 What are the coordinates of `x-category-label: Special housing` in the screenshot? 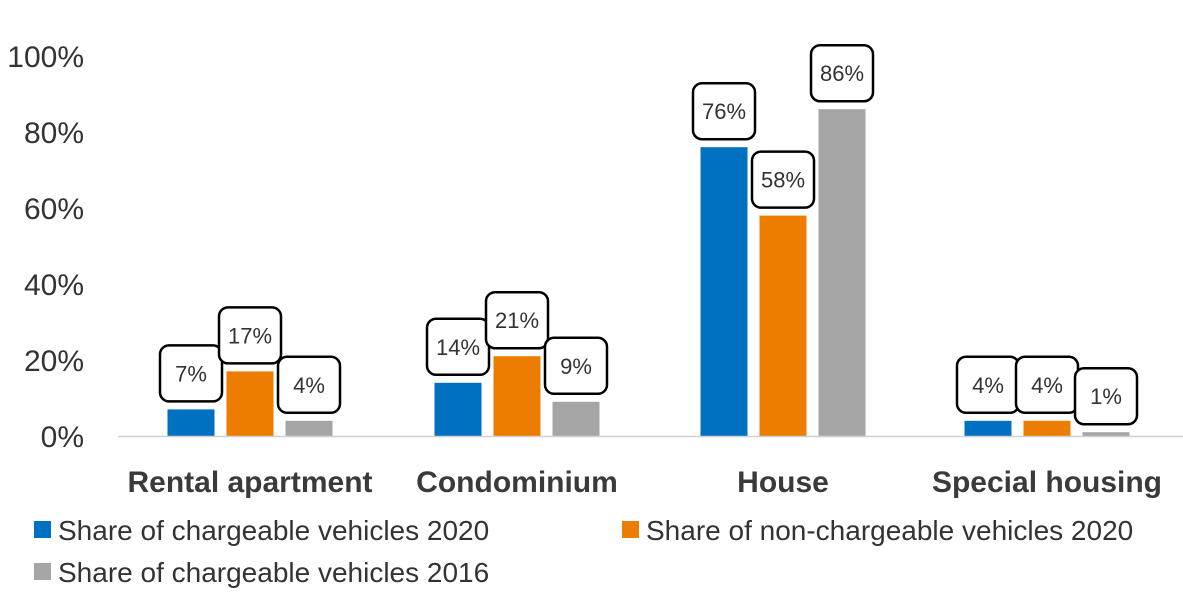 It's located at (1047, 482).